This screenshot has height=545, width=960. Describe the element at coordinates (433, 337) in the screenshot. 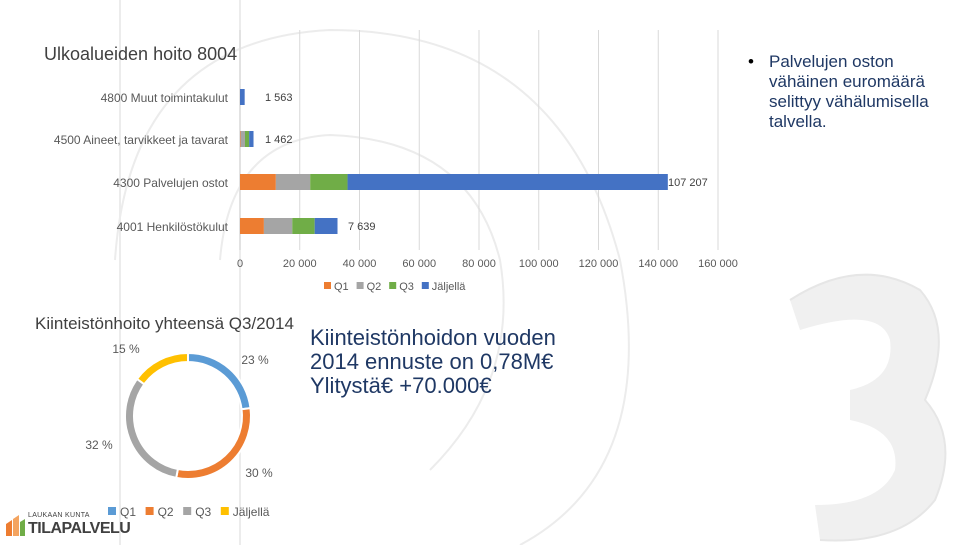

I see `forecast-line-1: Kiinteistönhoidon vuoden` at that location.